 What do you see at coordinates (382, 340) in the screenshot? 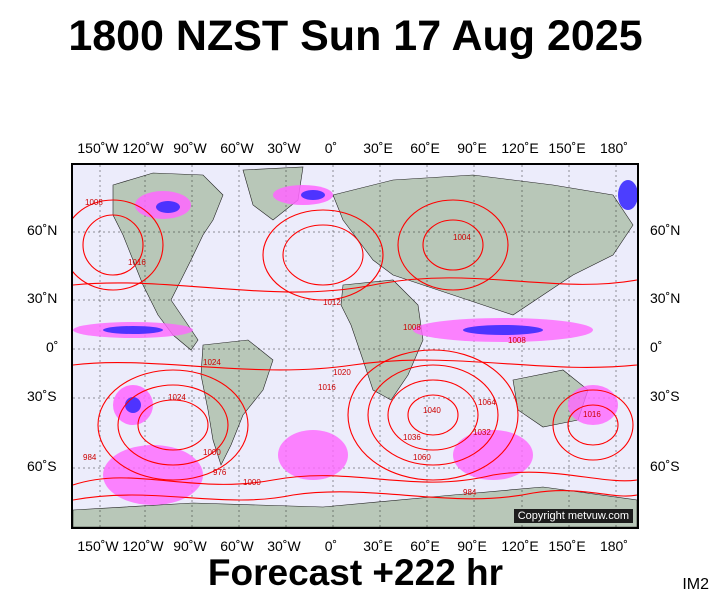
I see `africa-landmass` at bounding box center [382, 340].